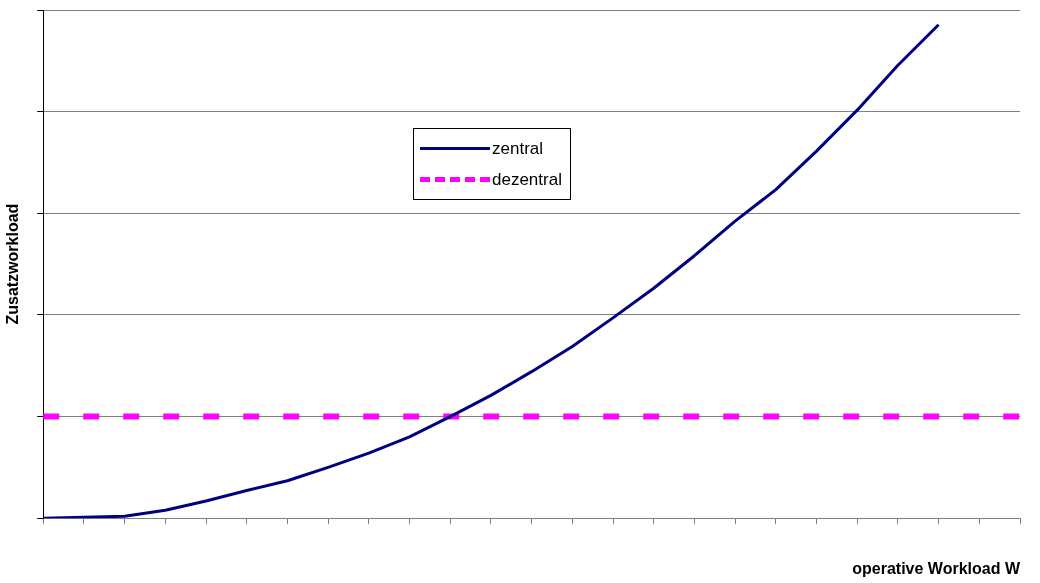  I want to click on y-axis-title: Zusatzworkload, so click(13, 264).